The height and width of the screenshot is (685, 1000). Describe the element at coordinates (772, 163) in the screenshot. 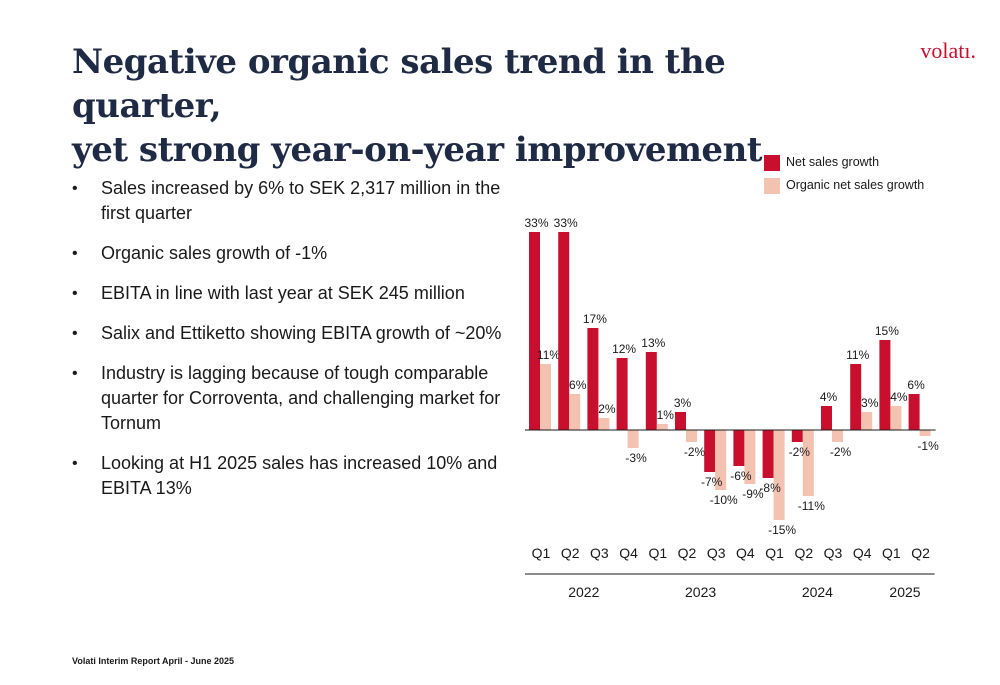

I see `legend-swatch-net` at that location.